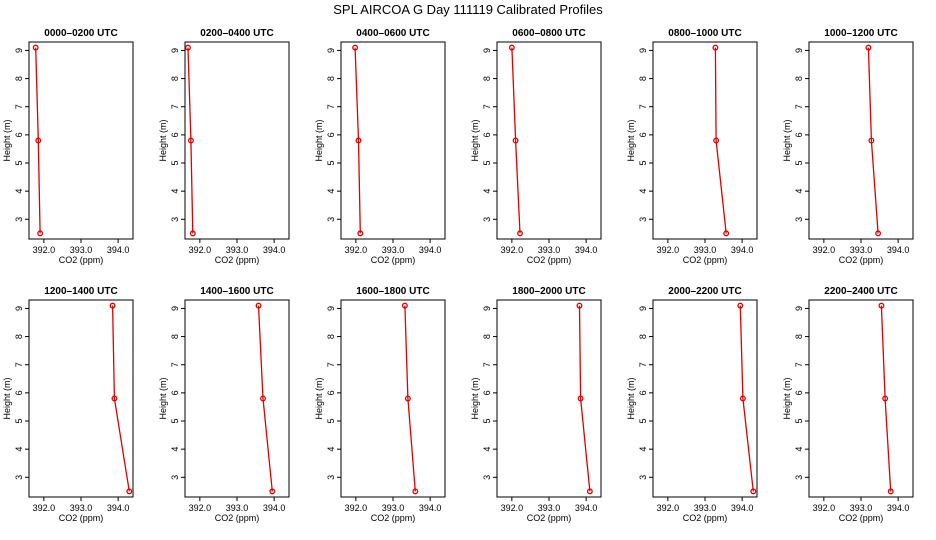 The height and width of the screenshot is (540, 936). What do you see at coordinates (860, 291) in the screenshot?
I see `panel-title: 2200–2400 UTC` at bounding box center [860, 291].